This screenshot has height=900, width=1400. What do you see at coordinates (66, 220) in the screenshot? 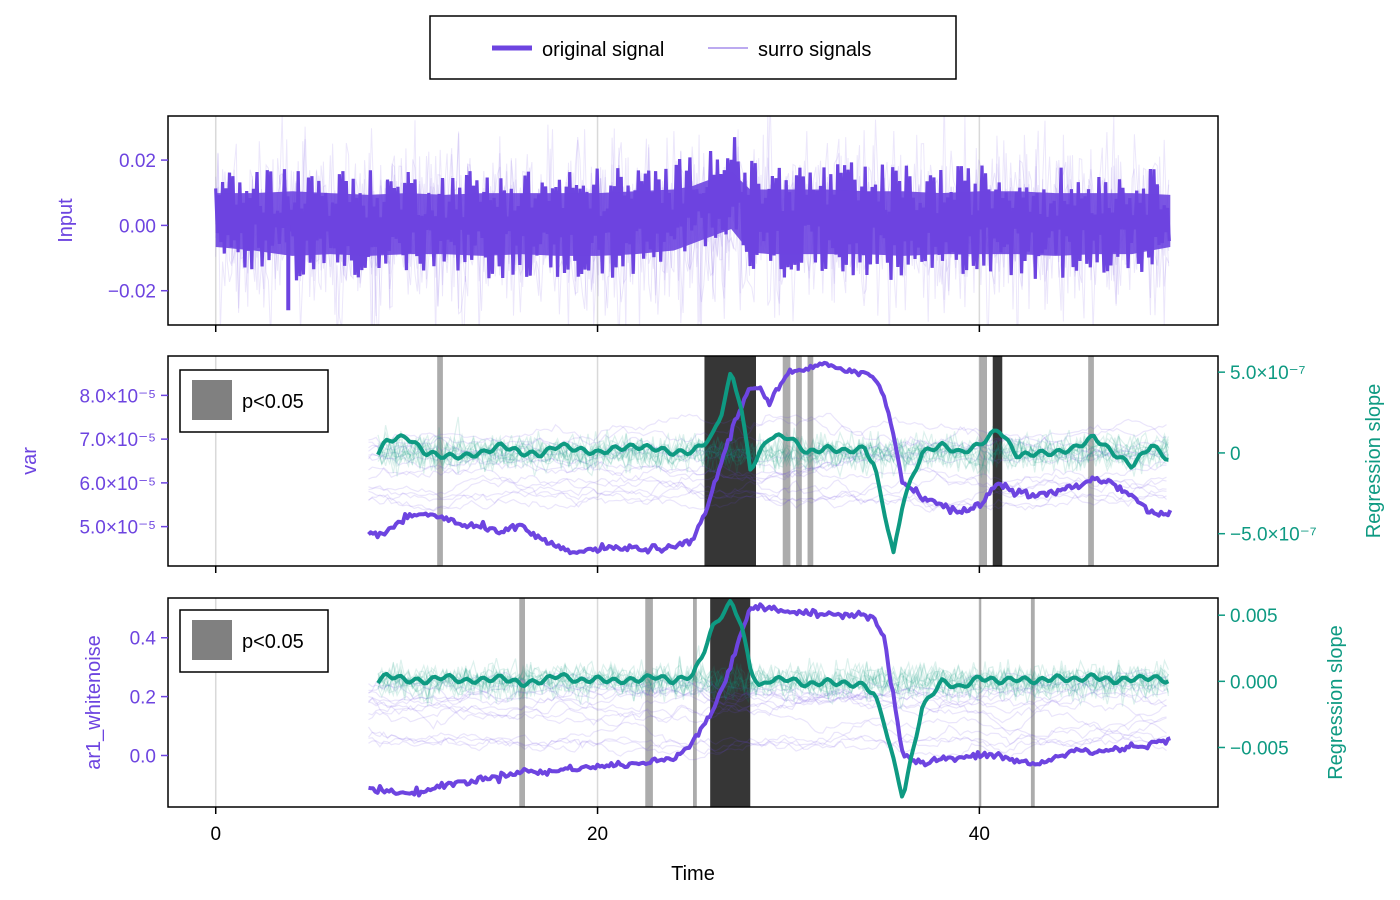
I see `panel-input-ylabel: Input` at bounding box center [66, 220].